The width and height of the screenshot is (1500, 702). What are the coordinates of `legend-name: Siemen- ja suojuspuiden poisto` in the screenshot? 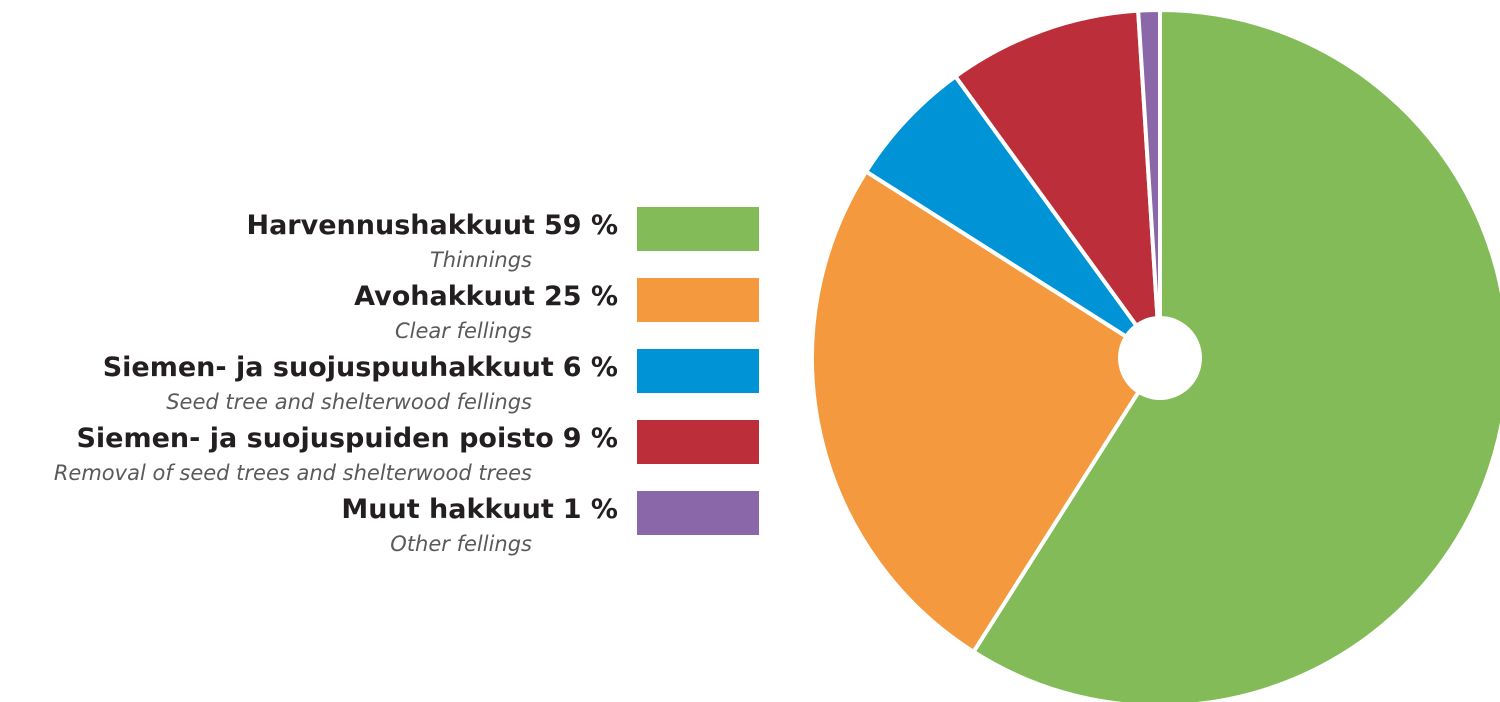 It's located at (314, 438).